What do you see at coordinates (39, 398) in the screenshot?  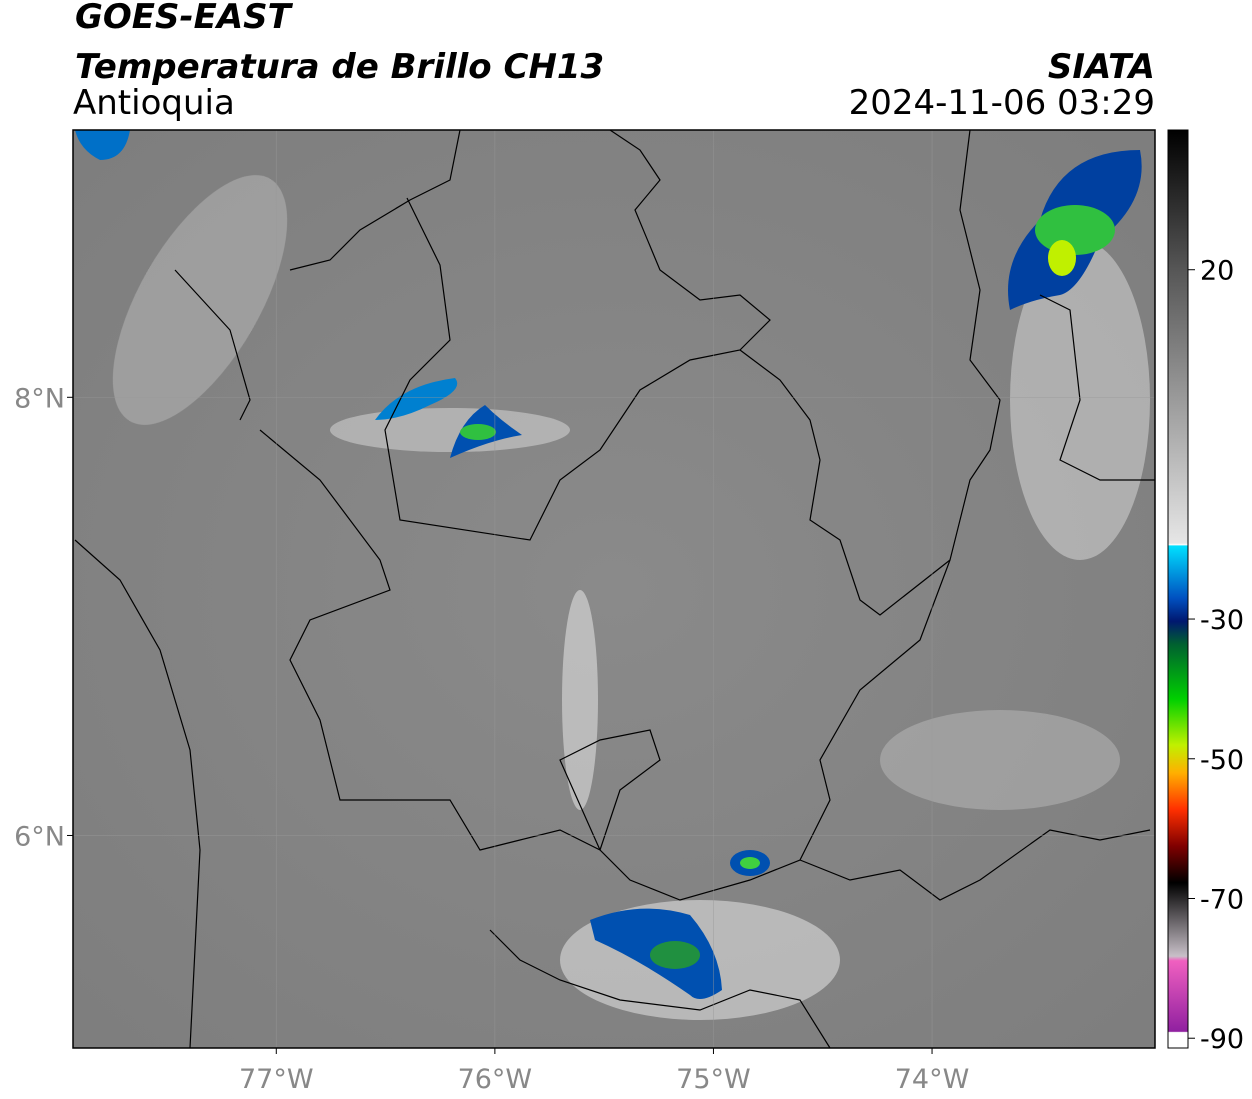 I see `y-tick-label: 8°N` at bounding box center [39, 398].